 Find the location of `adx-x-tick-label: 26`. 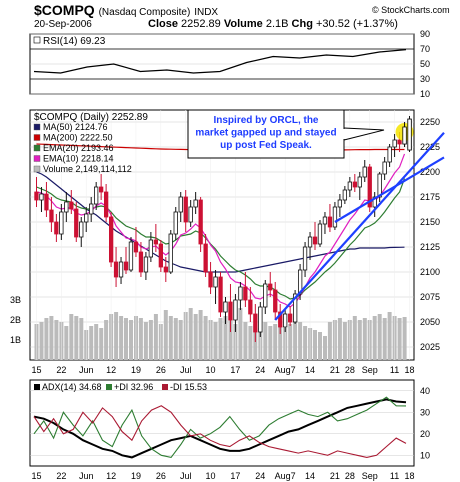

adx-x-tick-label: 26 is located at coordinates (161, 476).